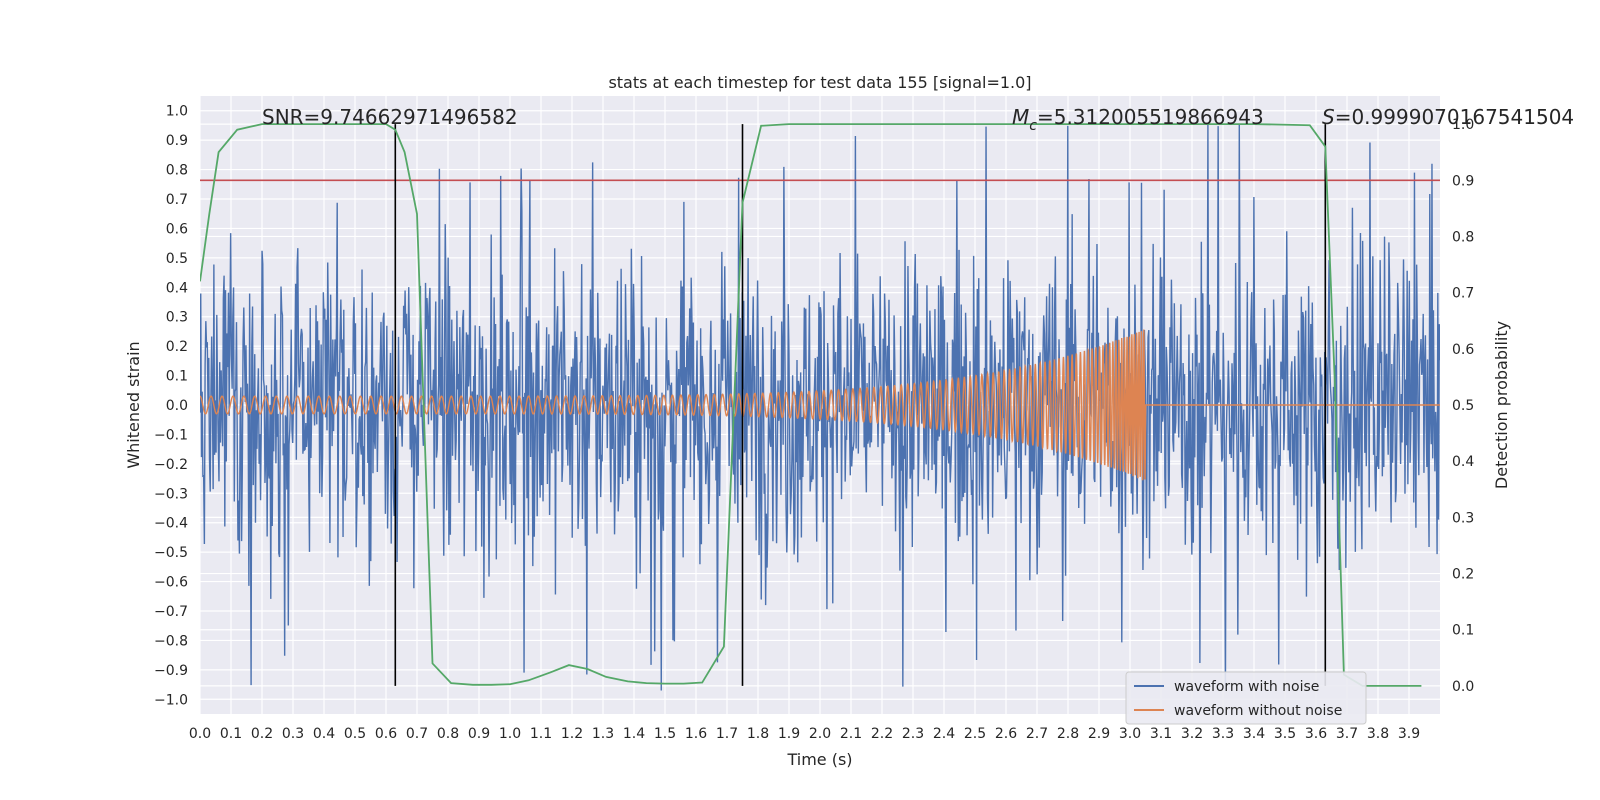 This screenshot has width=1600, height=800. What do you see at coordinates (1463, 575) in the screenshot?
I see `y-right-tick-label: 0.2` at bounding box center [1463, 575].